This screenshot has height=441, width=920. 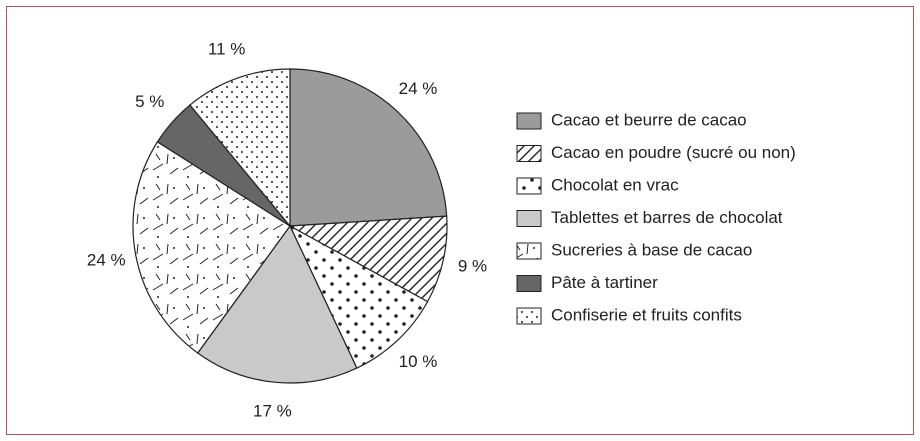 I want to click on legend-label: Cacao en poudre (sucré ou non), so click(x=673, y=152).